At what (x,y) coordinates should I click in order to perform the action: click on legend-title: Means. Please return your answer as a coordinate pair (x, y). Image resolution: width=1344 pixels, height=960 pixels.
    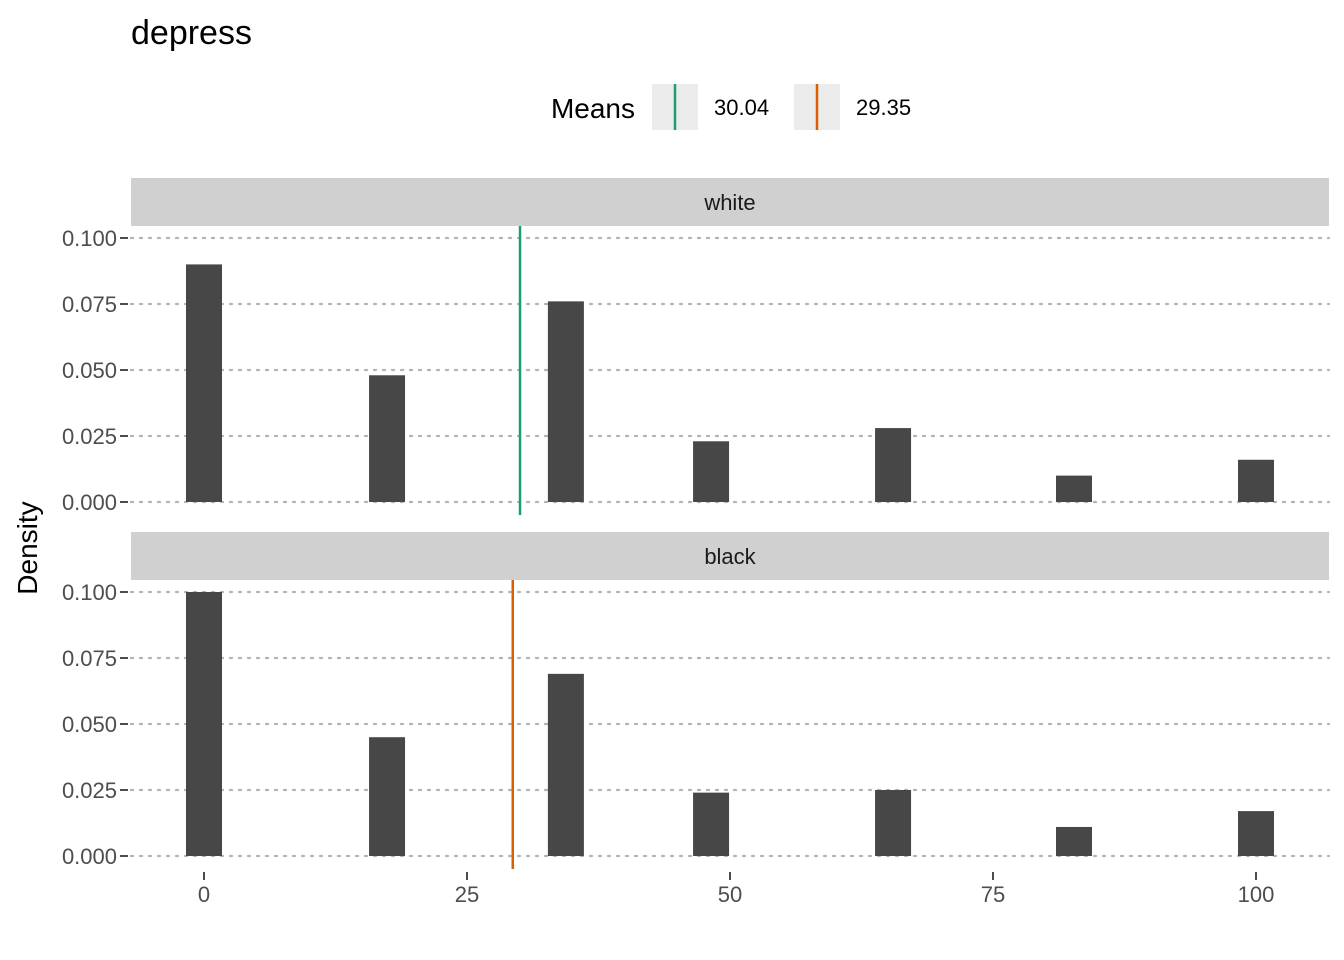
    Looking at the image, I should click on (593, 108).